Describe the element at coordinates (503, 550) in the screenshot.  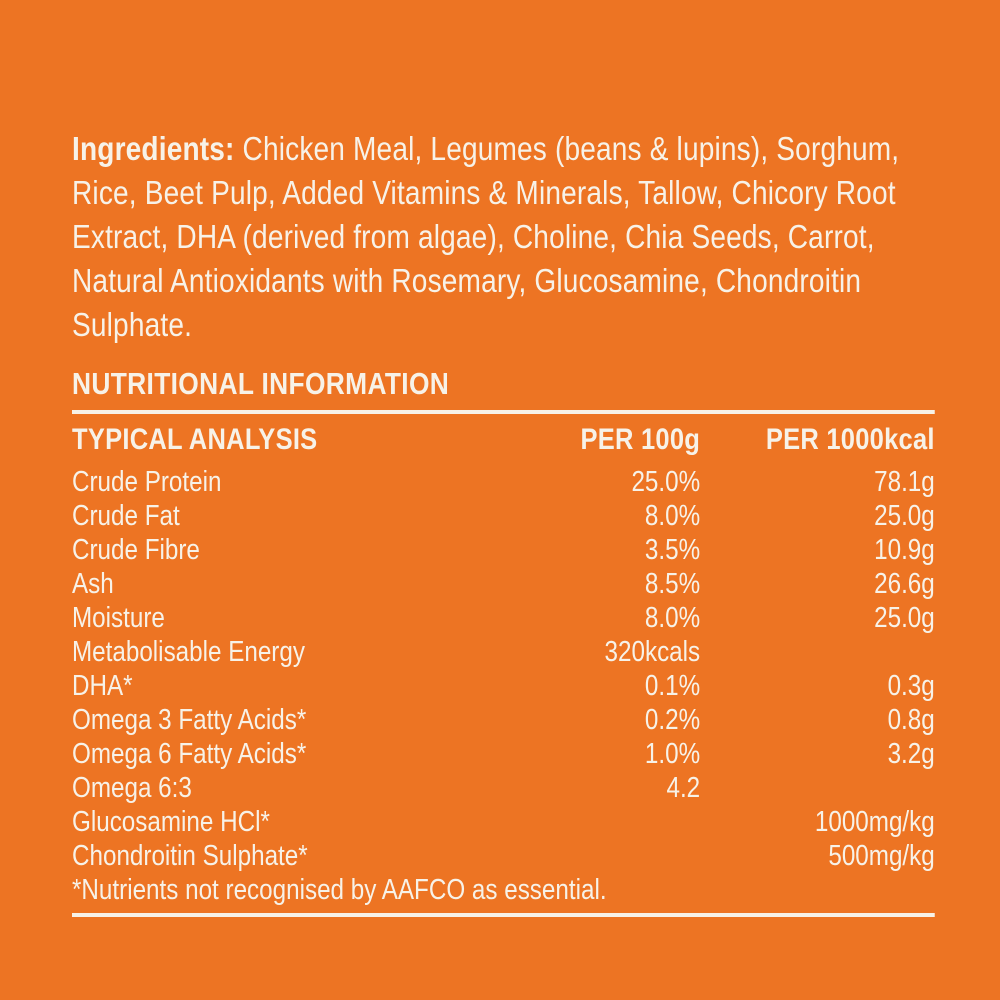
I see `table-row: Crude Fibre 3.5% 10.9g` at that location.